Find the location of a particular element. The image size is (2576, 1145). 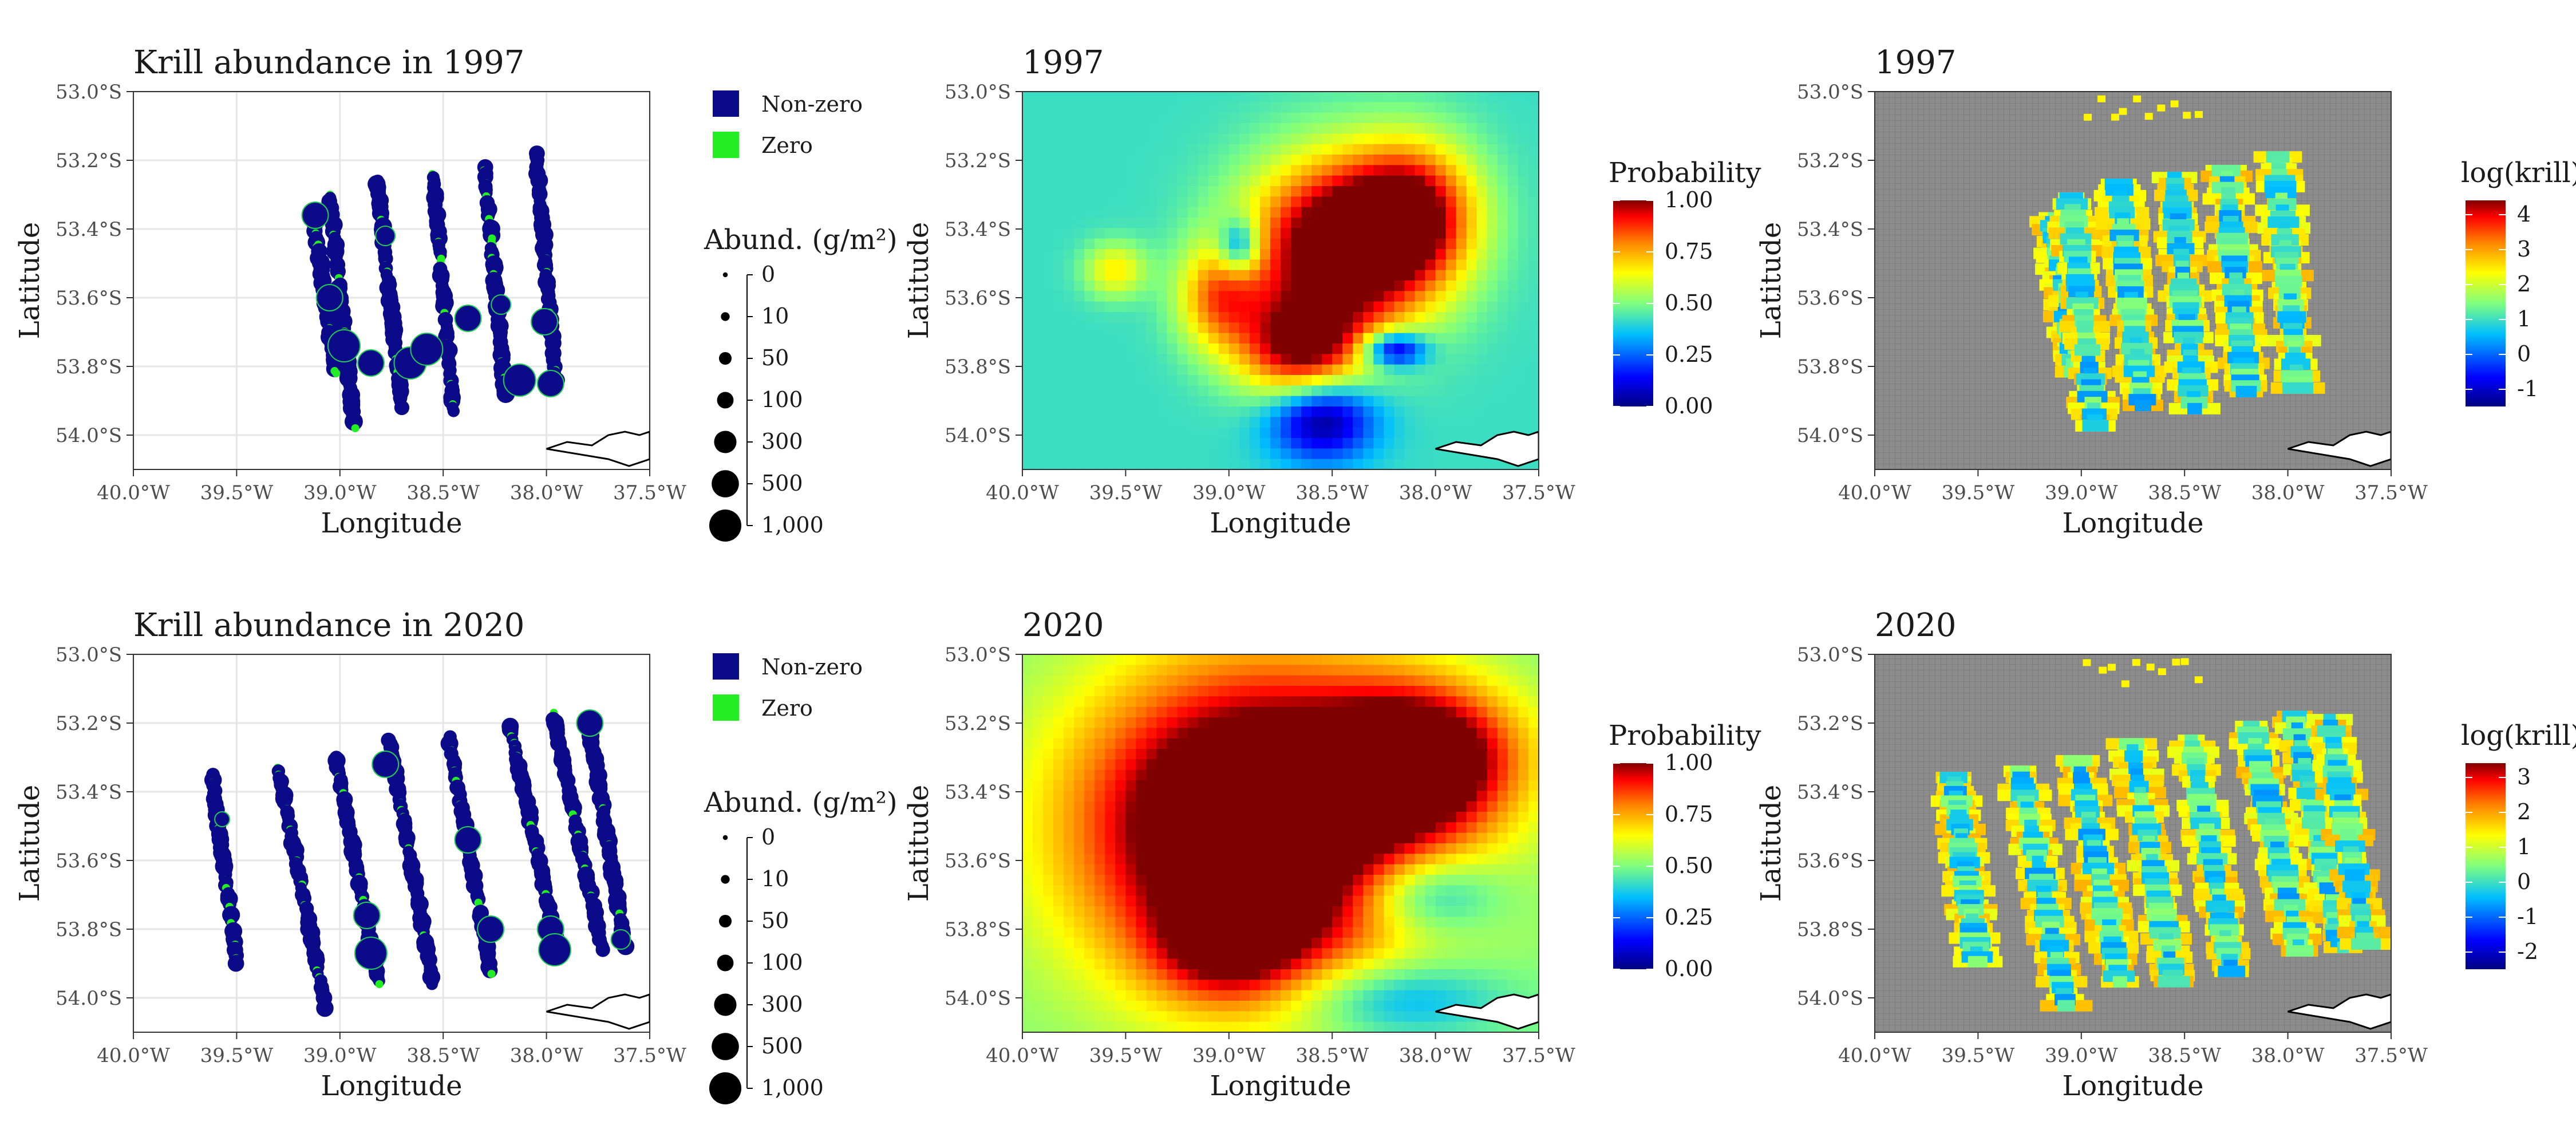

abundance-point is located at coordinates (621, 940).